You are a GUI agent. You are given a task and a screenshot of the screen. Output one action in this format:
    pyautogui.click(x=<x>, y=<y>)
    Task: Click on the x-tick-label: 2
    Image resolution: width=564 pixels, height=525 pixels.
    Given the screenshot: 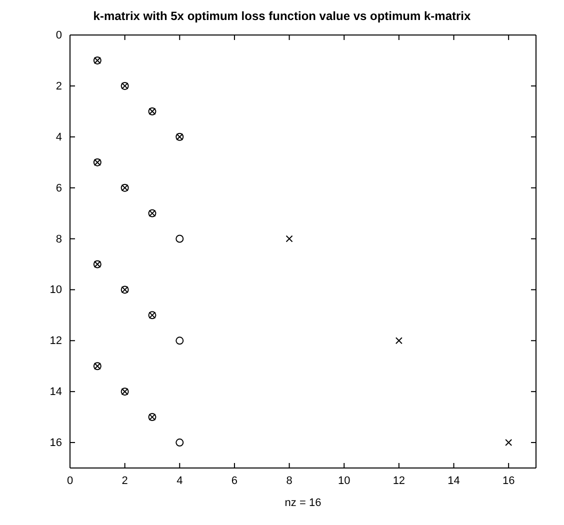 What is the action you would take?
    pyautogui.click(x=125, y=480)
    